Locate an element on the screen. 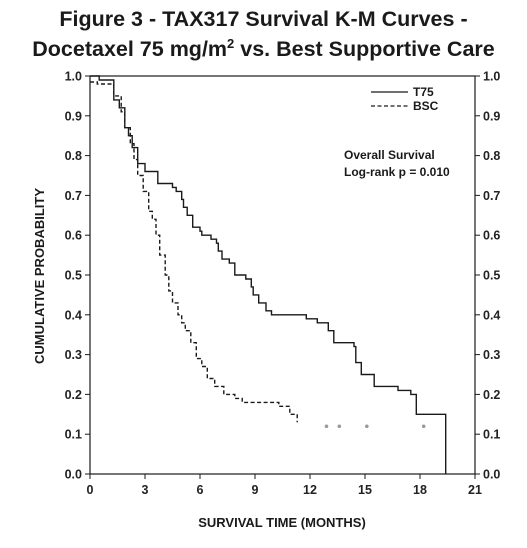 This screenshot has width=527, height=548. y-tick-right-label: 0.6 is located at coordinates (491, 236).